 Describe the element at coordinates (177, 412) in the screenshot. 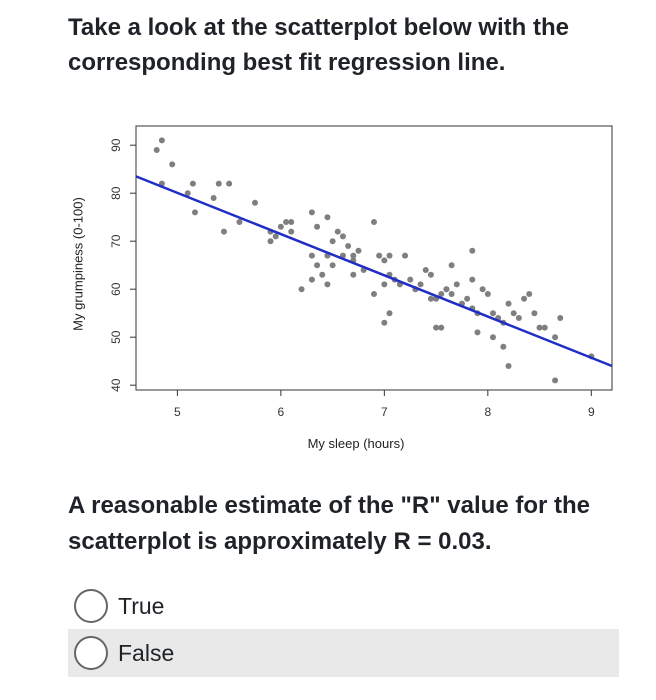

I see `x-tick-label: 5` at that location.